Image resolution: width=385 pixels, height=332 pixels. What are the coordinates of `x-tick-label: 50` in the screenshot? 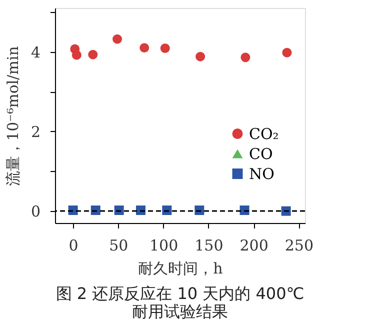 It's located at (118, 245).